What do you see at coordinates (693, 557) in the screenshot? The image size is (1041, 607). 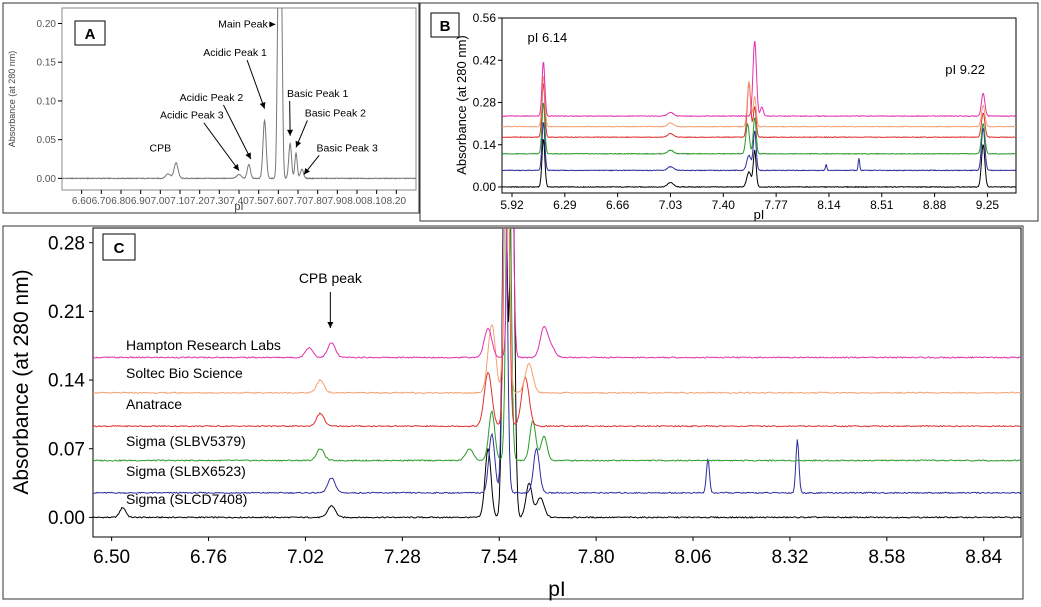 I see `x-tick-label: 8.06` at bounding box center [693, 557].